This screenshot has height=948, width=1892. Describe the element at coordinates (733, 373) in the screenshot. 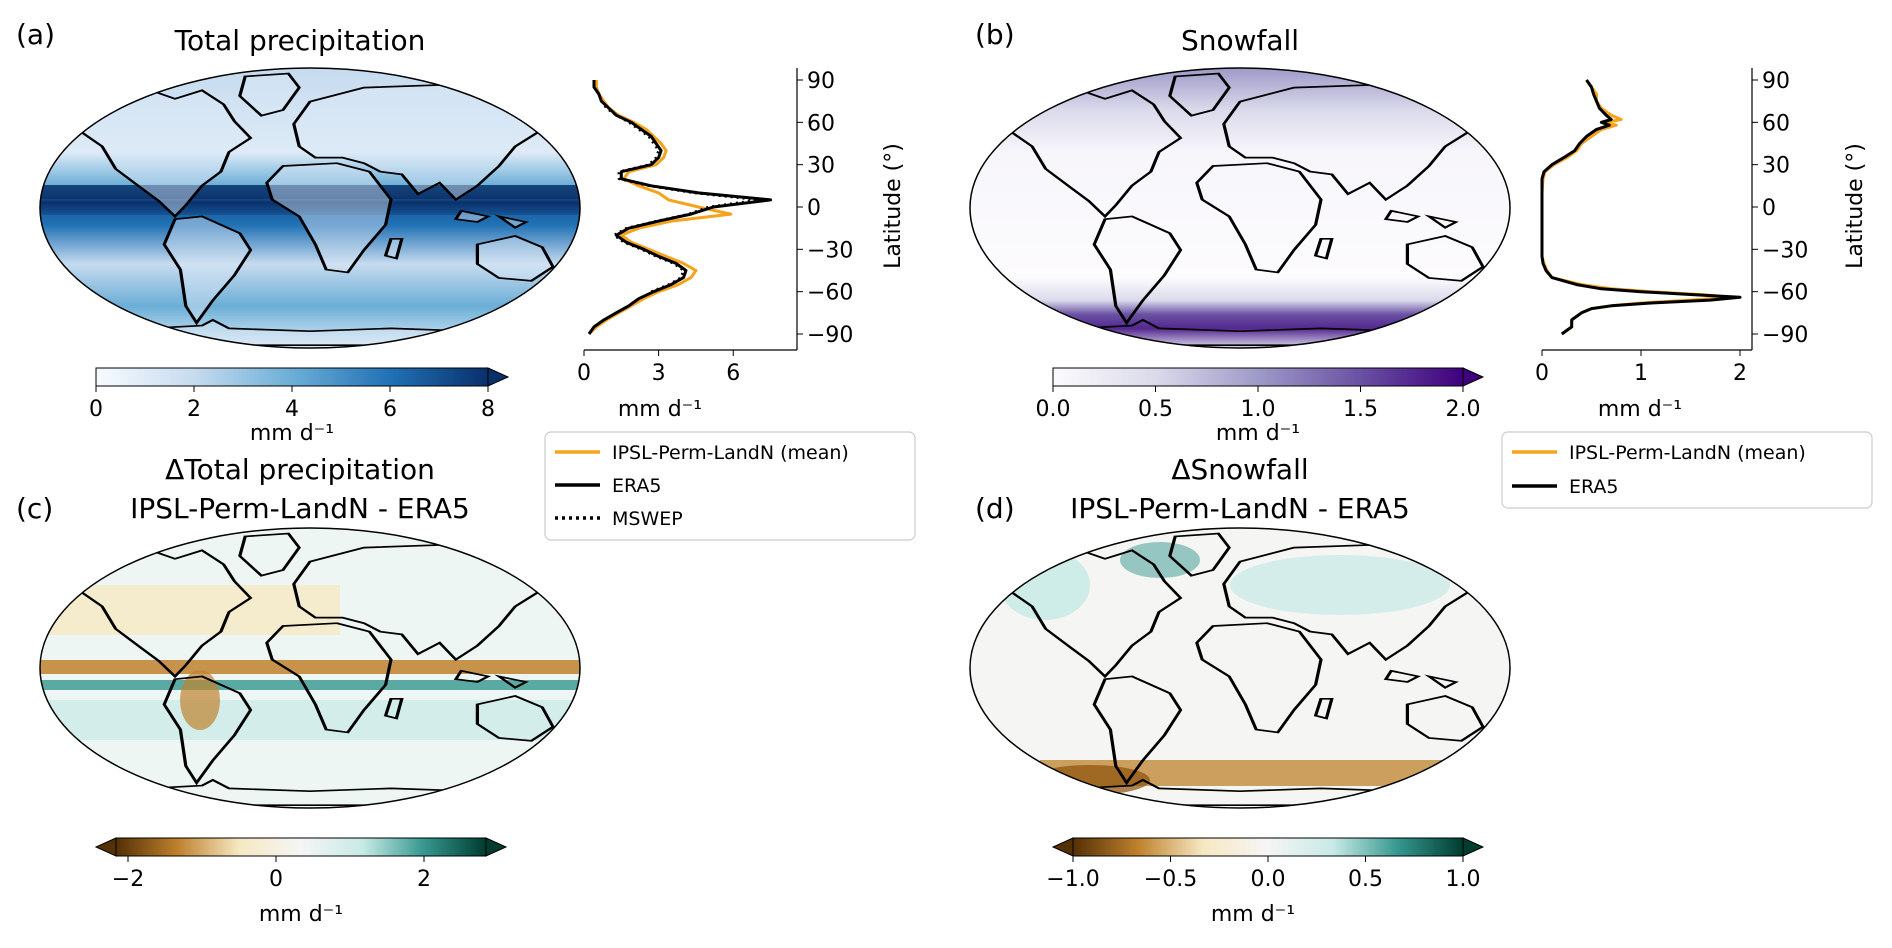

I see `x-tick-label: 6` at that location.